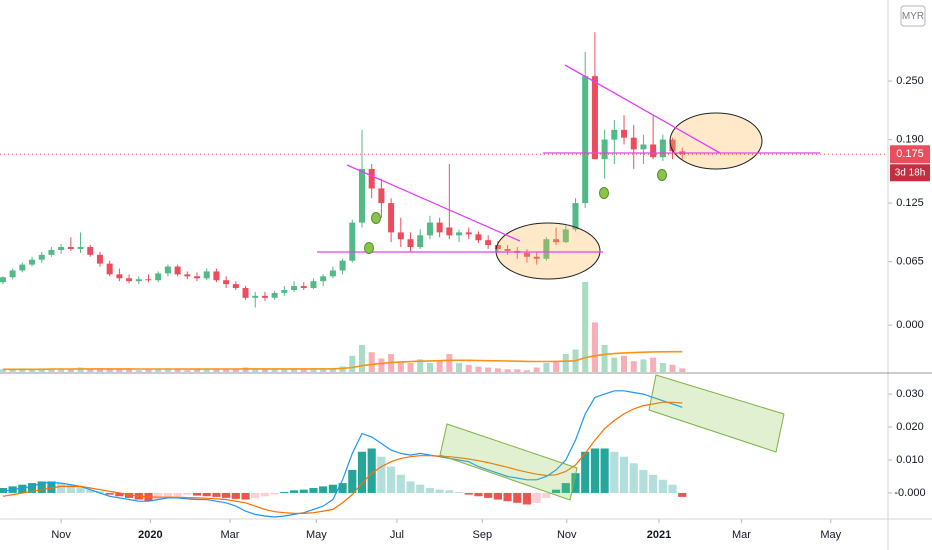 Image resolution: width=932 pixels, height=550 pixels. What do you see at coordinates (910, 394) in the screenshot?
I see `macd-y-tick-label: 0.030` at bounding box center [910, 394].